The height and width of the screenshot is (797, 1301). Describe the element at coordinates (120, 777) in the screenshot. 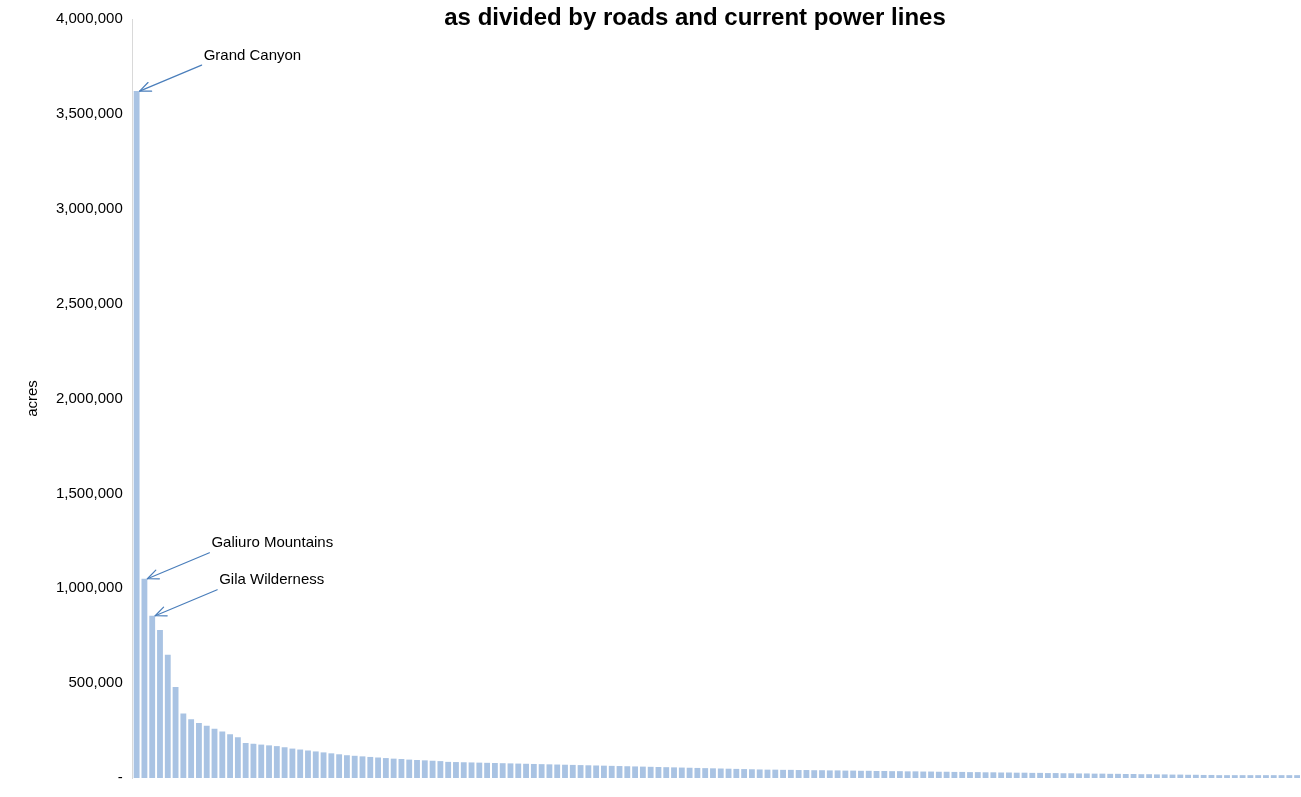

I see `y-tick-label: -` at that location.